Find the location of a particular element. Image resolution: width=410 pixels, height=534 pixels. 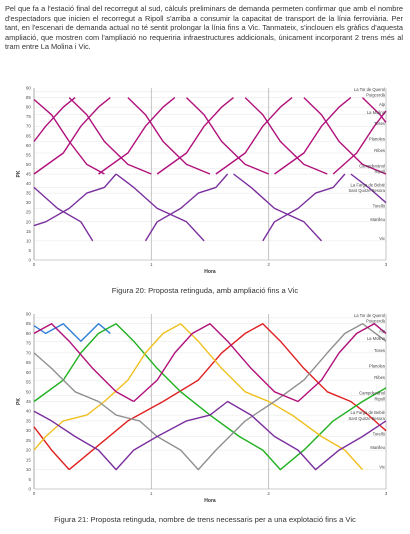

station-label: Toses is located at coordinates (379, 350).